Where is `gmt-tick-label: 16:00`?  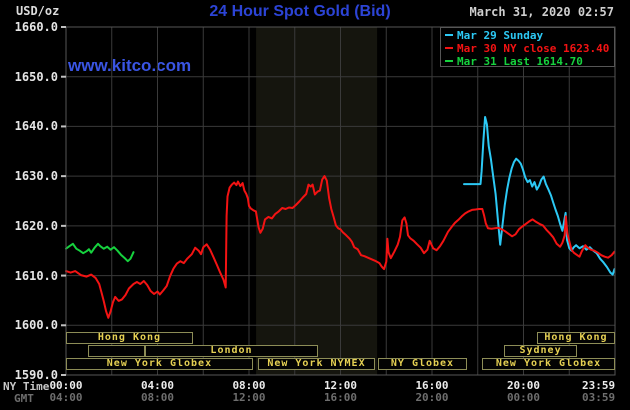 gmt-tick-label: 16:00 is located at coordinates (340, 397).